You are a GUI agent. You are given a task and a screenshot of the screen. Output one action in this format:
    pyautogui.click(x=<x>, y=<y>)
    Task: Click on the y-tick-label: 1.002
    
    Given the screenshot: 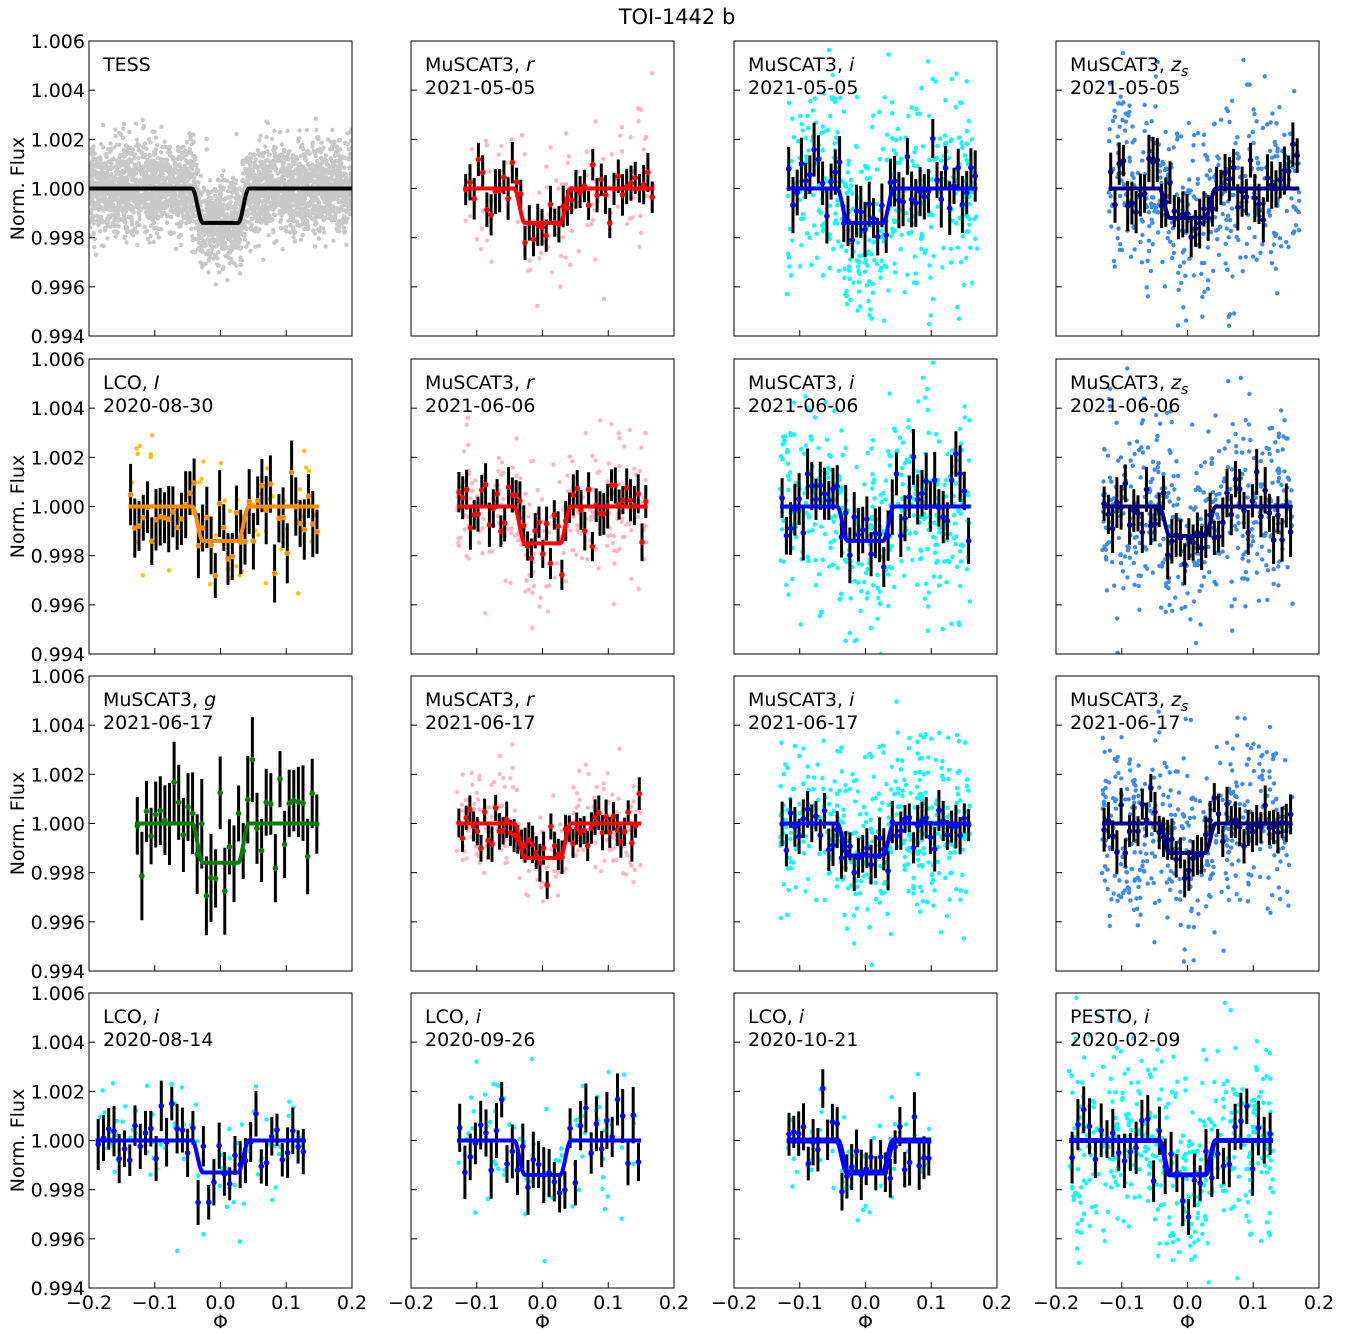 What is the action you would take?
    pyautogui.click(x=58, y=458)
    